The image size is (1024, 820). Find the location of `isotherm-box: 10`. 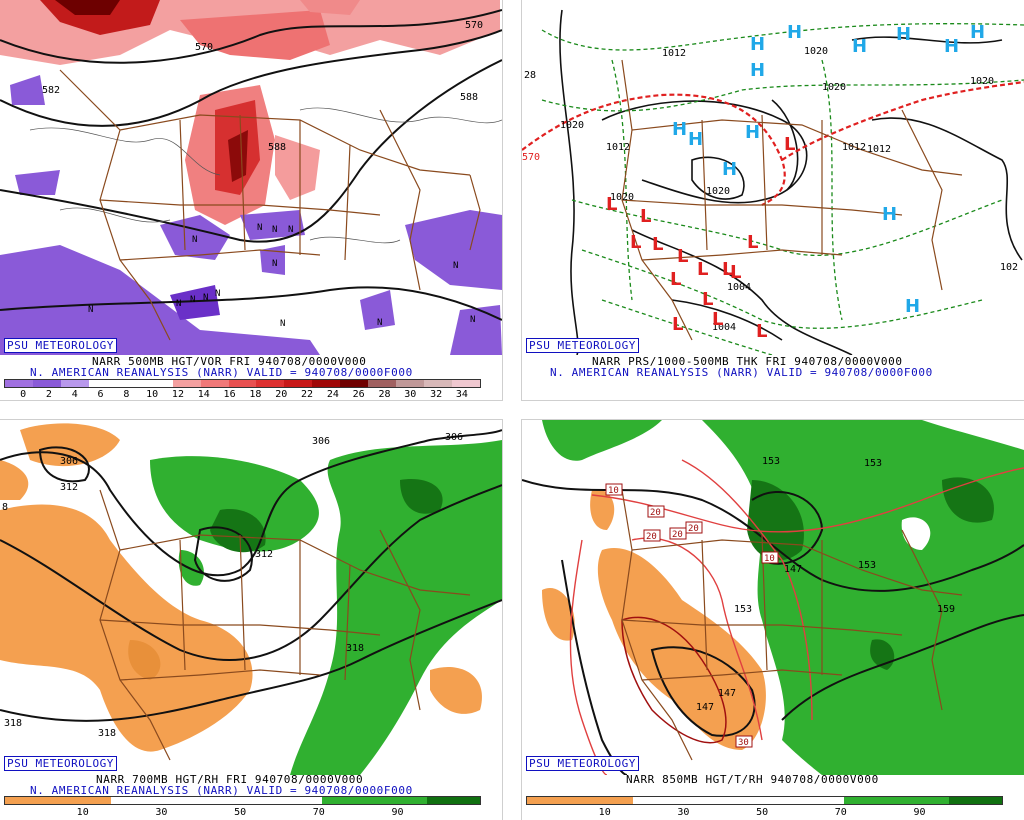

isotherm-box: 10 is located at coordinates (770, 557).